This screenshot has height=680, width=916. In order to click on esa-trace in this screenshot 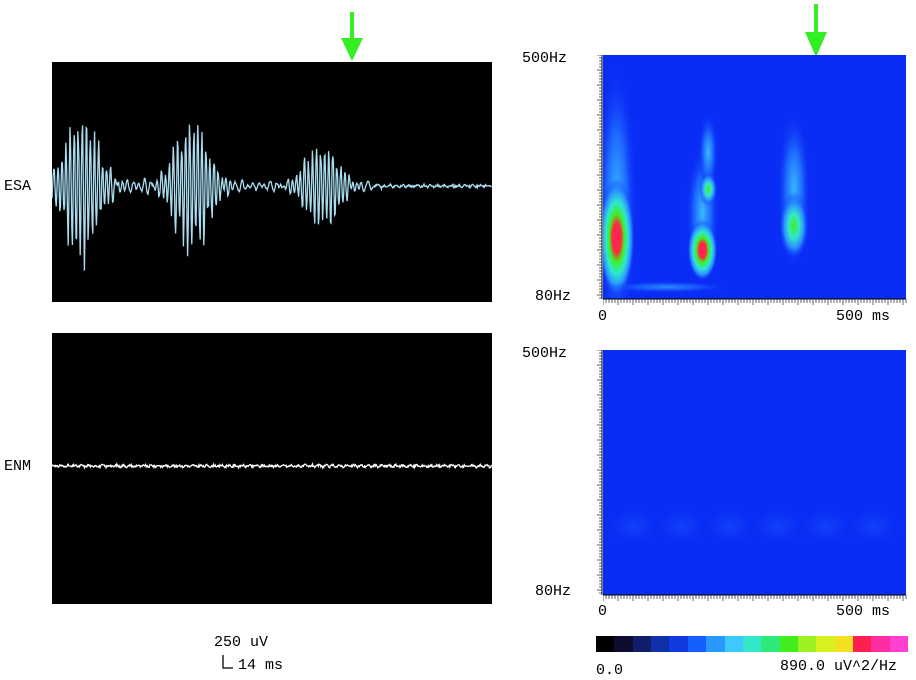, I will do `click(272, 197)`.